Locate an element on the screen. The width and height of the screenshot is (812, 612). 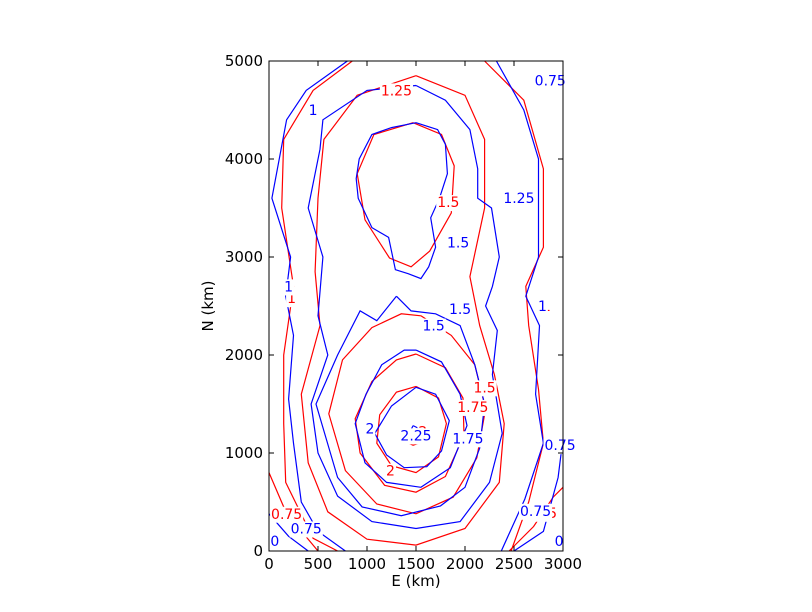
x-tick-label: 1500 is located at coordinates (416, 564).